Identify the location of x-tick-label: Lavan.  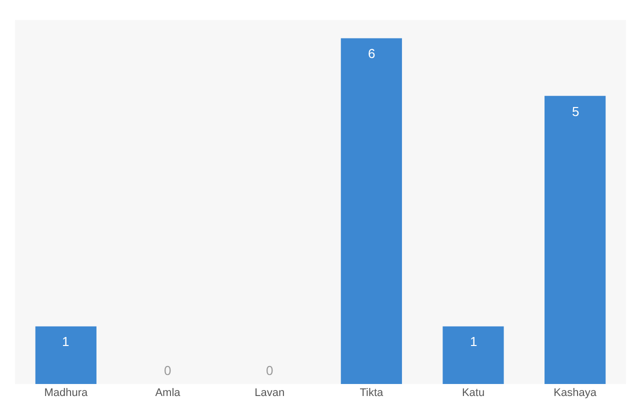
(269, 393).